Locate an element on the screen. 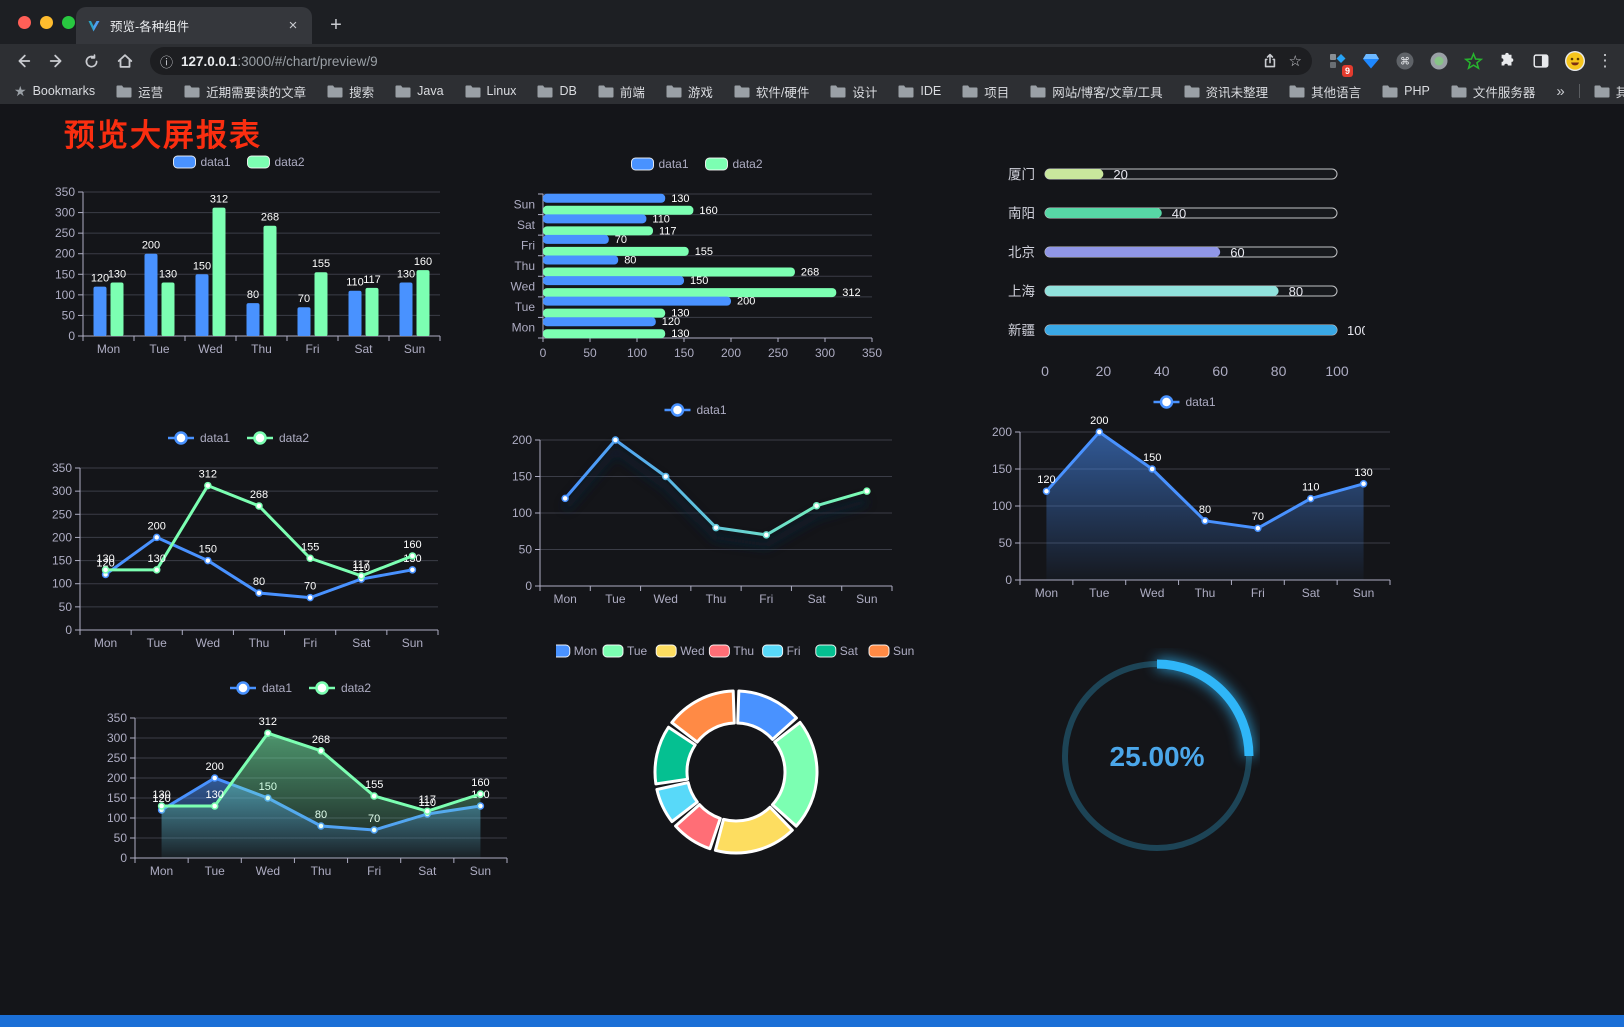 The image size is (1624, 1027). reload-button is located at coordinates (91, 61).